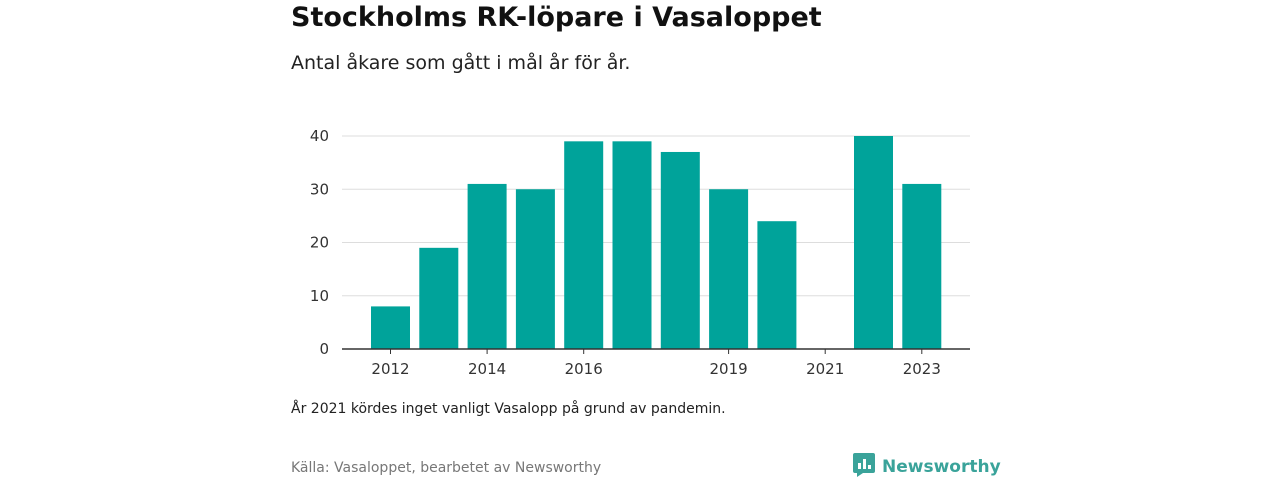 The width and height of the screenshot is (1280, 481). I want to click on brand-name: Newsworthy, so click(941, 467).